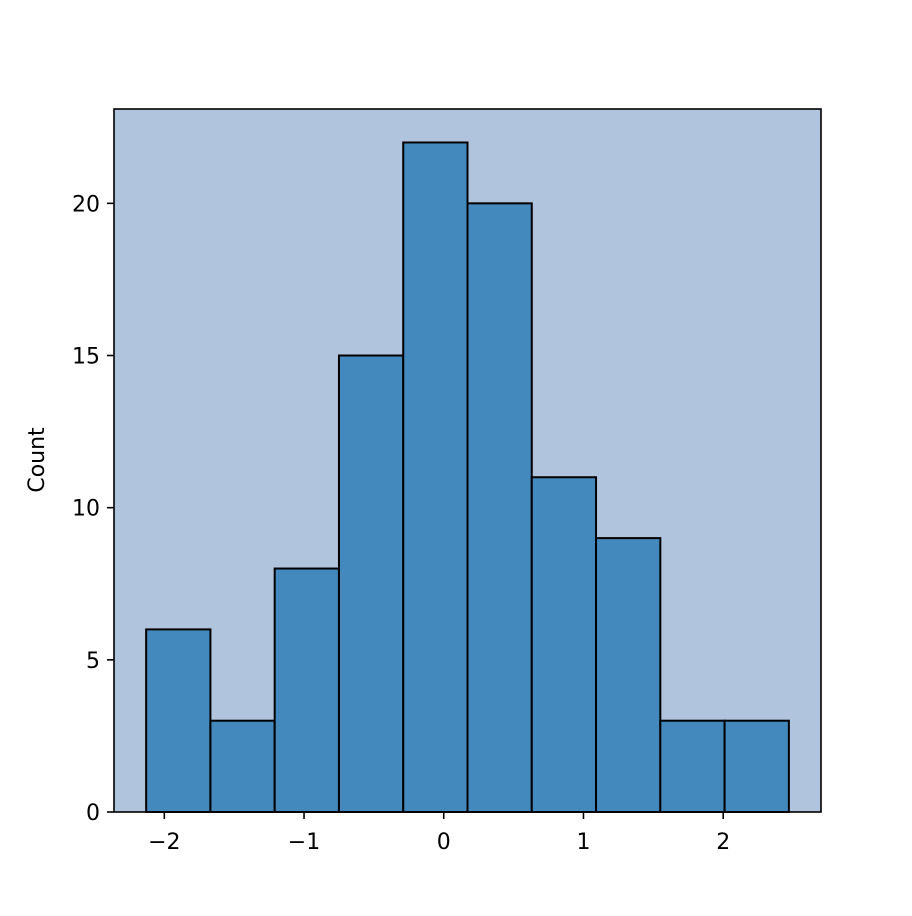 This screenshot has width=912, height=916. Describe the element at coordinates (86, 357) in the screenshot. I see `y-tick-label: 15` at that location.